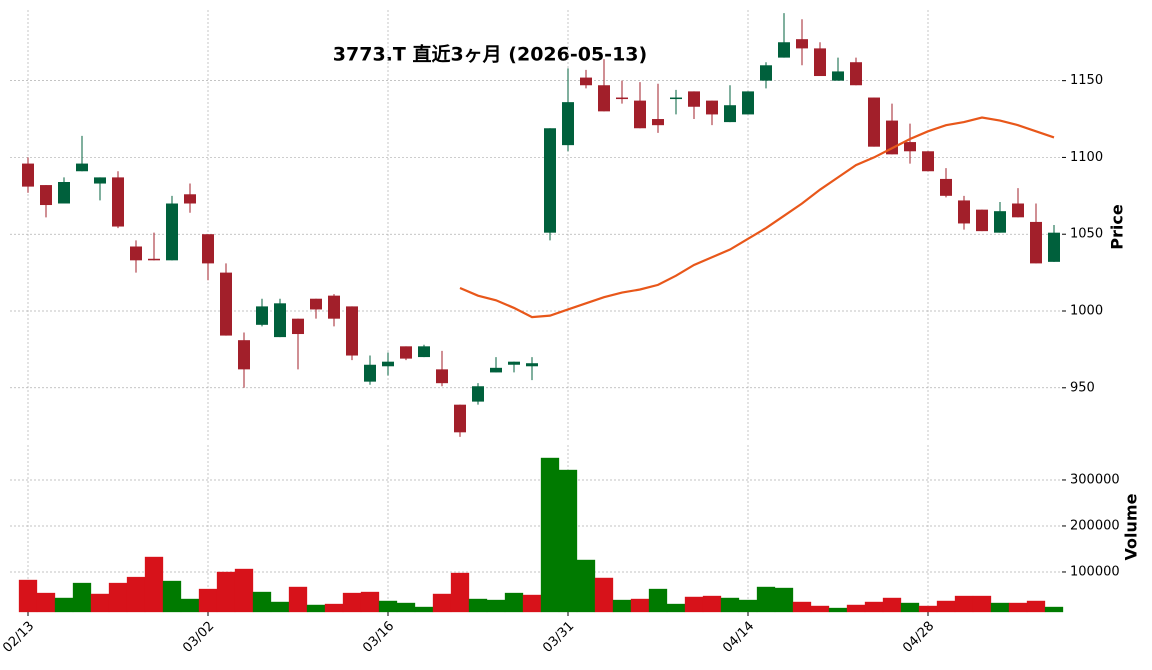 This screenshot has width=1152, height=670. I want to click on x-tick-label: 04/14, so click(738, 637).